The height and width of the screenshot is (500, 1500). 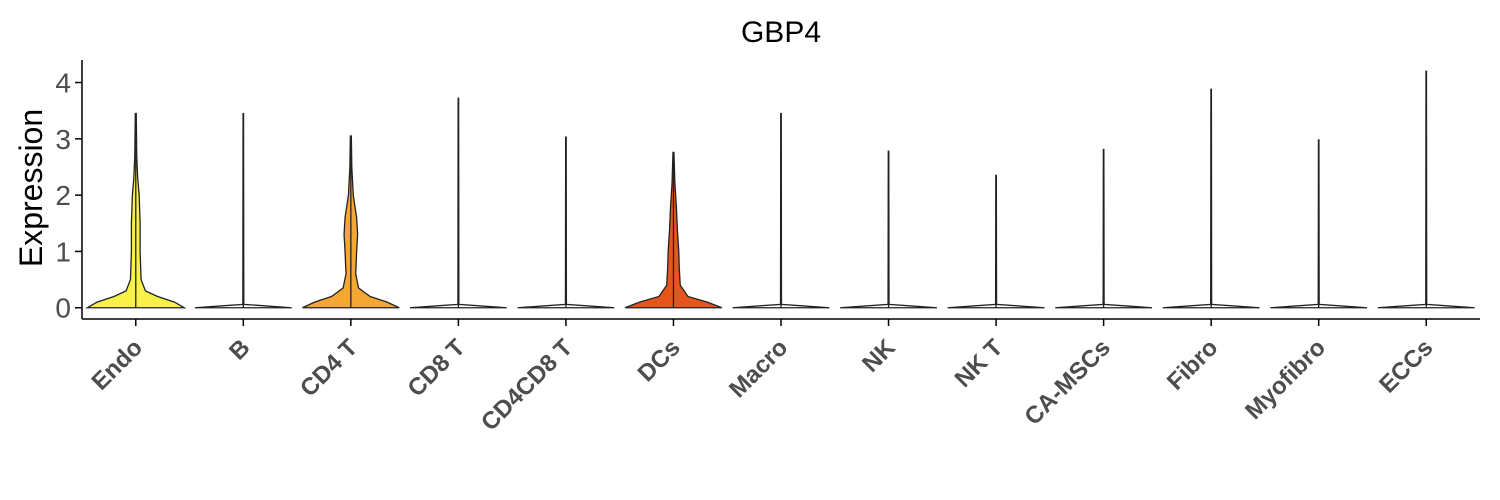 What do you see at coordinates (979, 363) in the screenshot?
I see `x-tick-label: NK T` at bounding box center [979, 363].